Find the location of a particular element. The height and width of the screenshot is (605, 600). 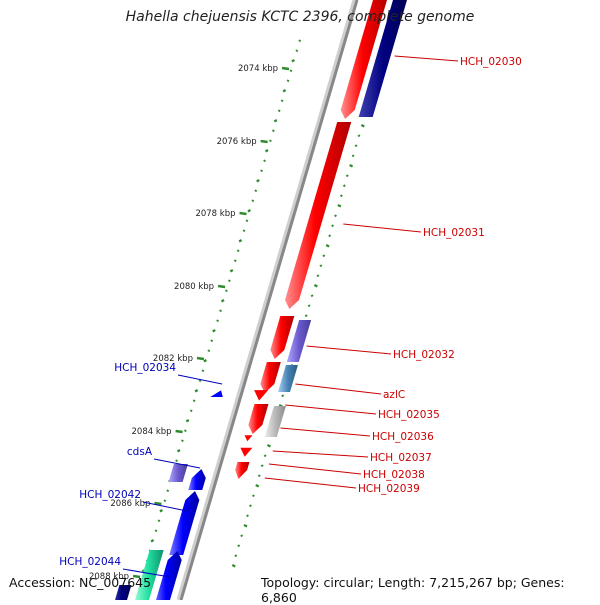

ruler-tick-label: 2086 kbp is located at coordinates (130, 504).